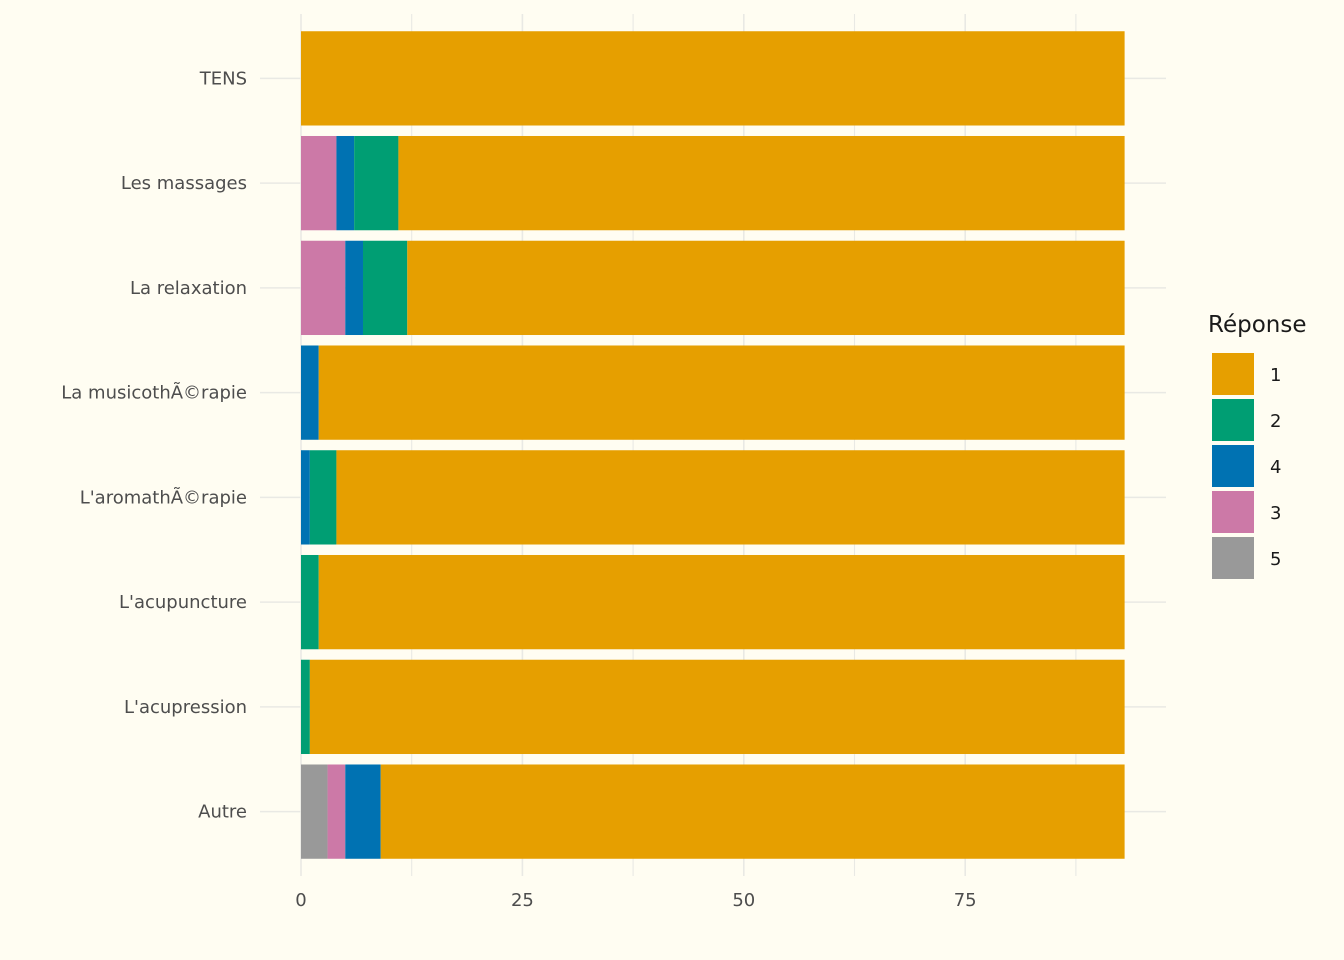 Image resolution: width=1344 pixels, height=960 pixels. Describe the element at coordinates (163, 497) in the screenshot. I see `y-tick-label: L'aromathÃ©rapie` at that location.